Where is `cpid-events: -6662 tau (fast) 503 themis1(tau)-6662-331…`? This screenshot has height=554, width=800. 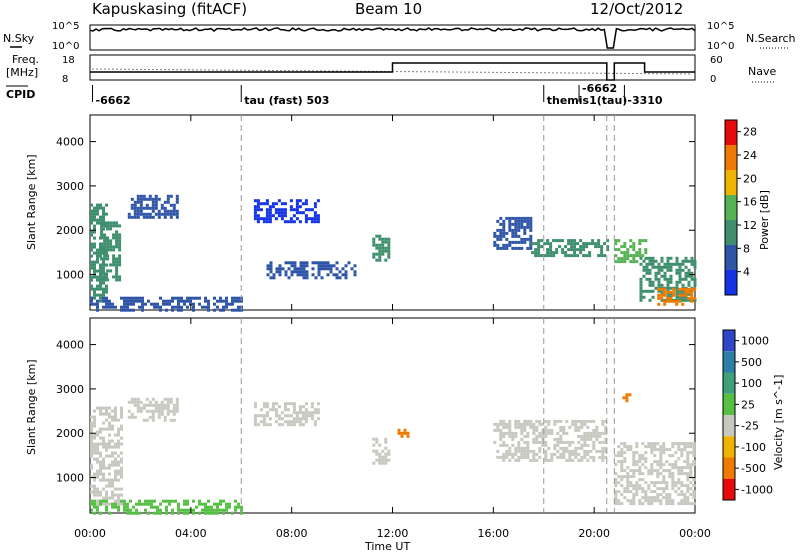 cpid-events: -6662 tau (fast) 503 themis1(tau)-6662-331… is located at coordinates (377, 94).